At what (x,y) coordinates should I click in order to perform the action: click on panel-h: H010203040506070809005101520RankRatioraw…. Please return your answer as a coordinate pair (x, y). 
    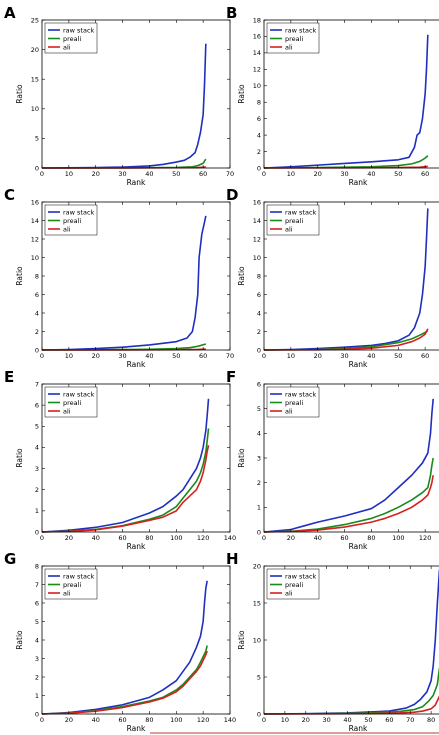
    Looking at the image, I should click on (332, 641).